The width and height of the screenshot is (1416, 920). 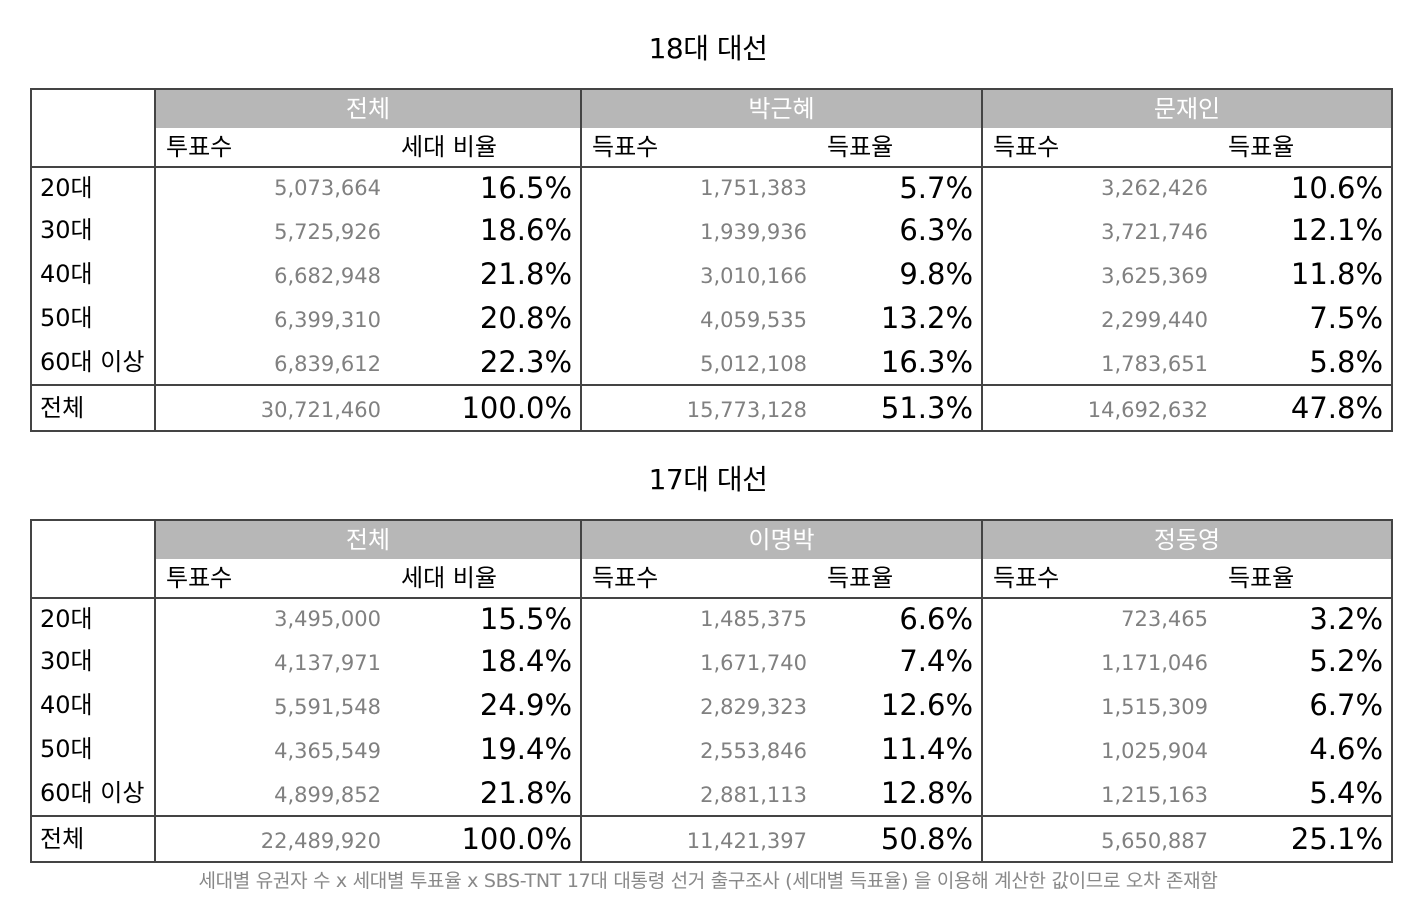 I want to click on vote-count-cell: 1,485,375, so click(x=699, y=618).